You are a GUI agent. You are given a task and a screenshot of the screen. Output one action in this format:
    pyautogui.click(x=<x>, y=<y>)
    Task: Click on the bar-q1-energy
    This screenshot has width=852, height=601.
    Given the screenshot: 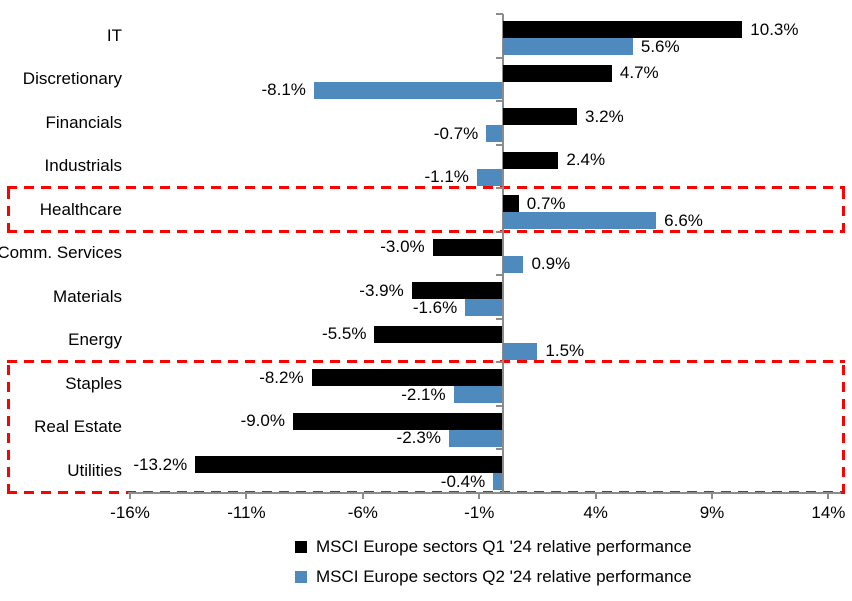 What is the action you would take?
    pyautogui.click(x=438, y=334)
    